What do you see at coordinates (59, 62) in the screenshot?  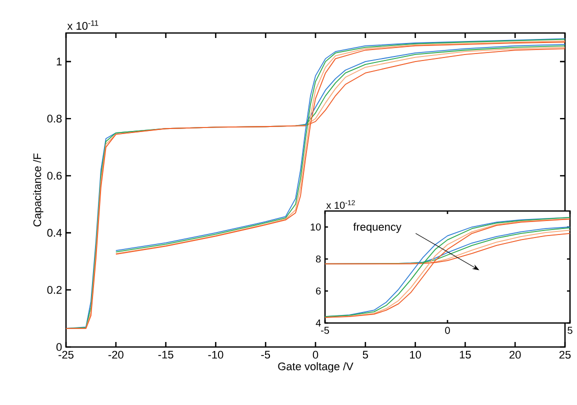 I see `y-tick-label: 1` at bounding box center [59, 62].